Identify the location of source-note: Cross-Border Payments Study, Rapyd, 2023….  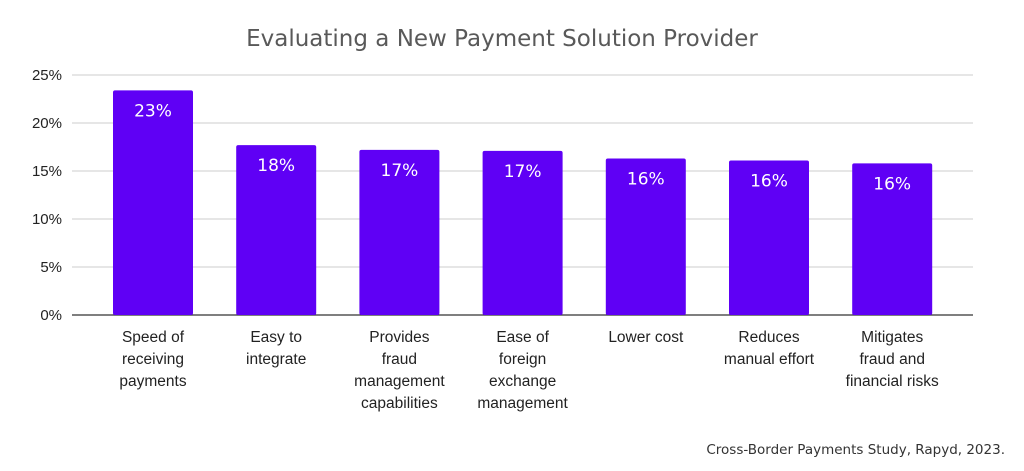
(855, 450).